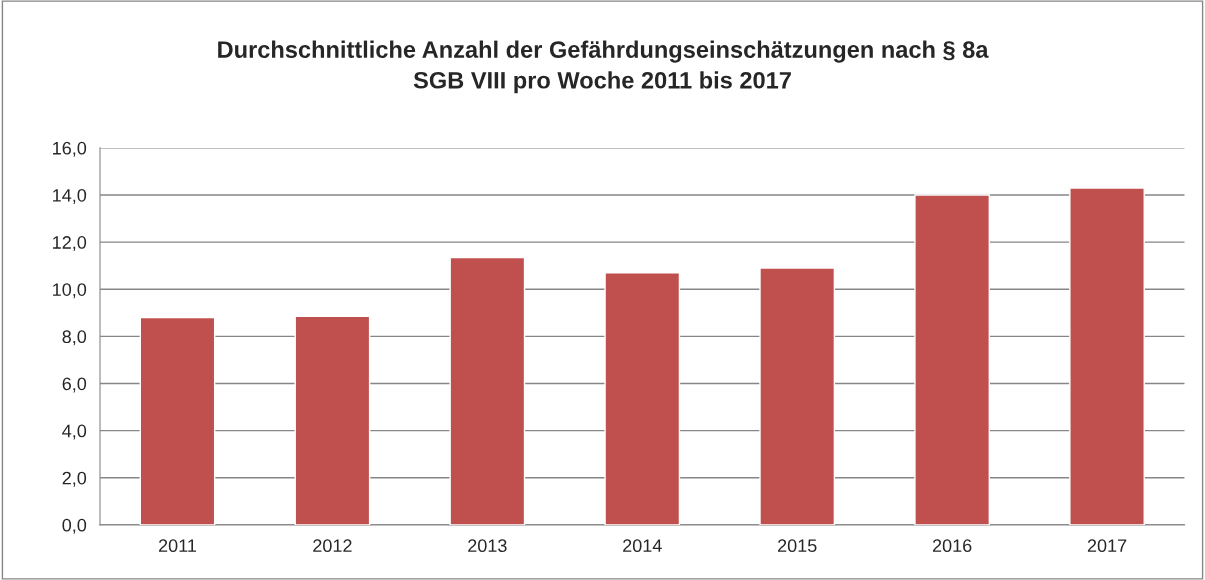 This screenshot has width=1205, height=580. I want to click on x-tick-label: 2017, so click(1107, 546).